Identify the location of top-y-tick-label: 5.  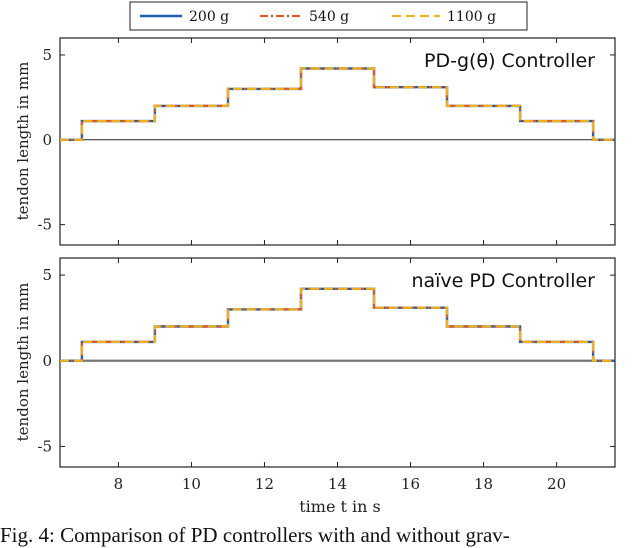
(47, 55).